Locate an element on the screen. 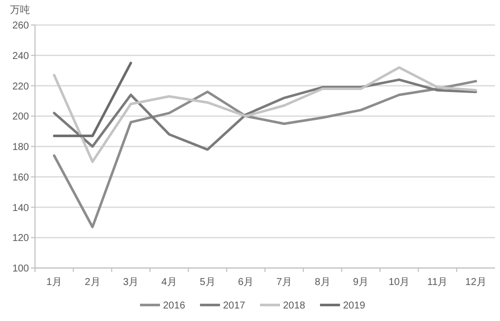  x-tick-label: 1月 is located at coordinates (54, 282).